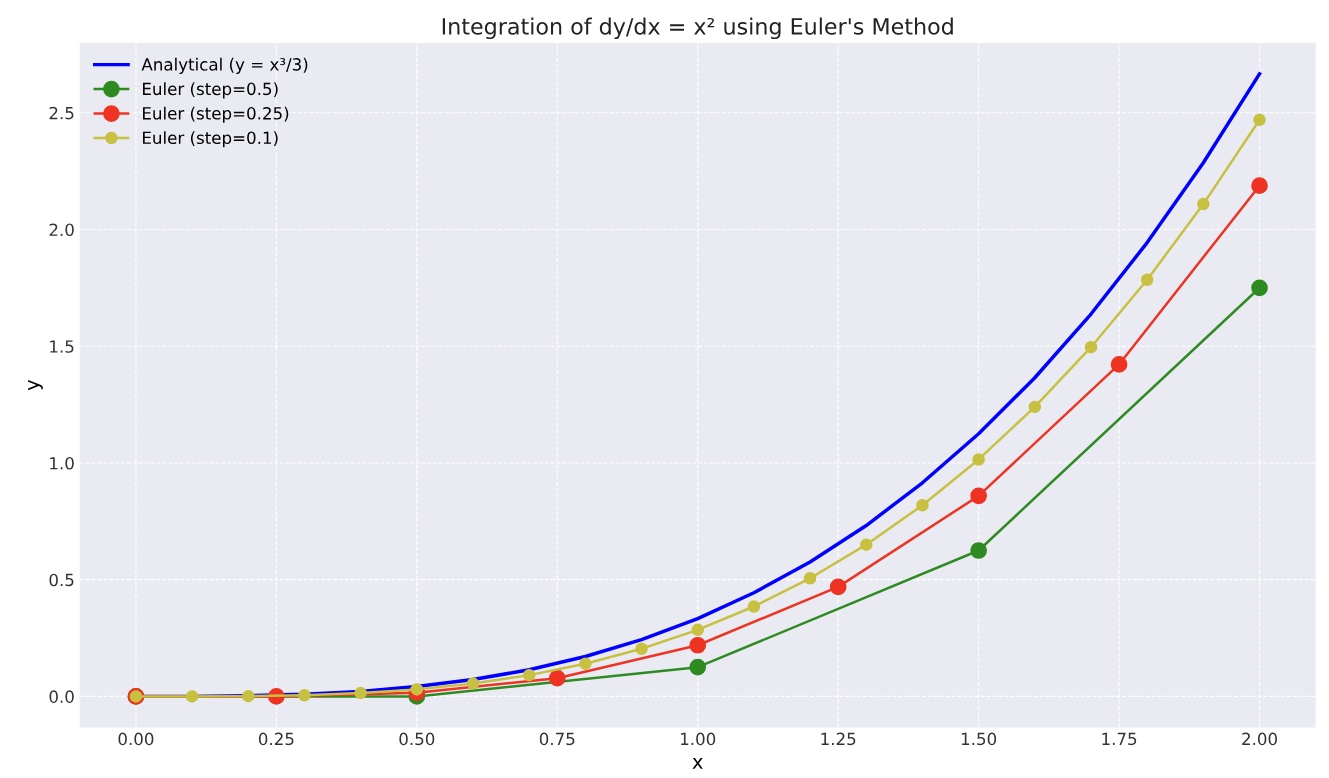 This screenshot has height=778, width=1329. I want to click on x-tick-label: 1.50, so click(979, 739).